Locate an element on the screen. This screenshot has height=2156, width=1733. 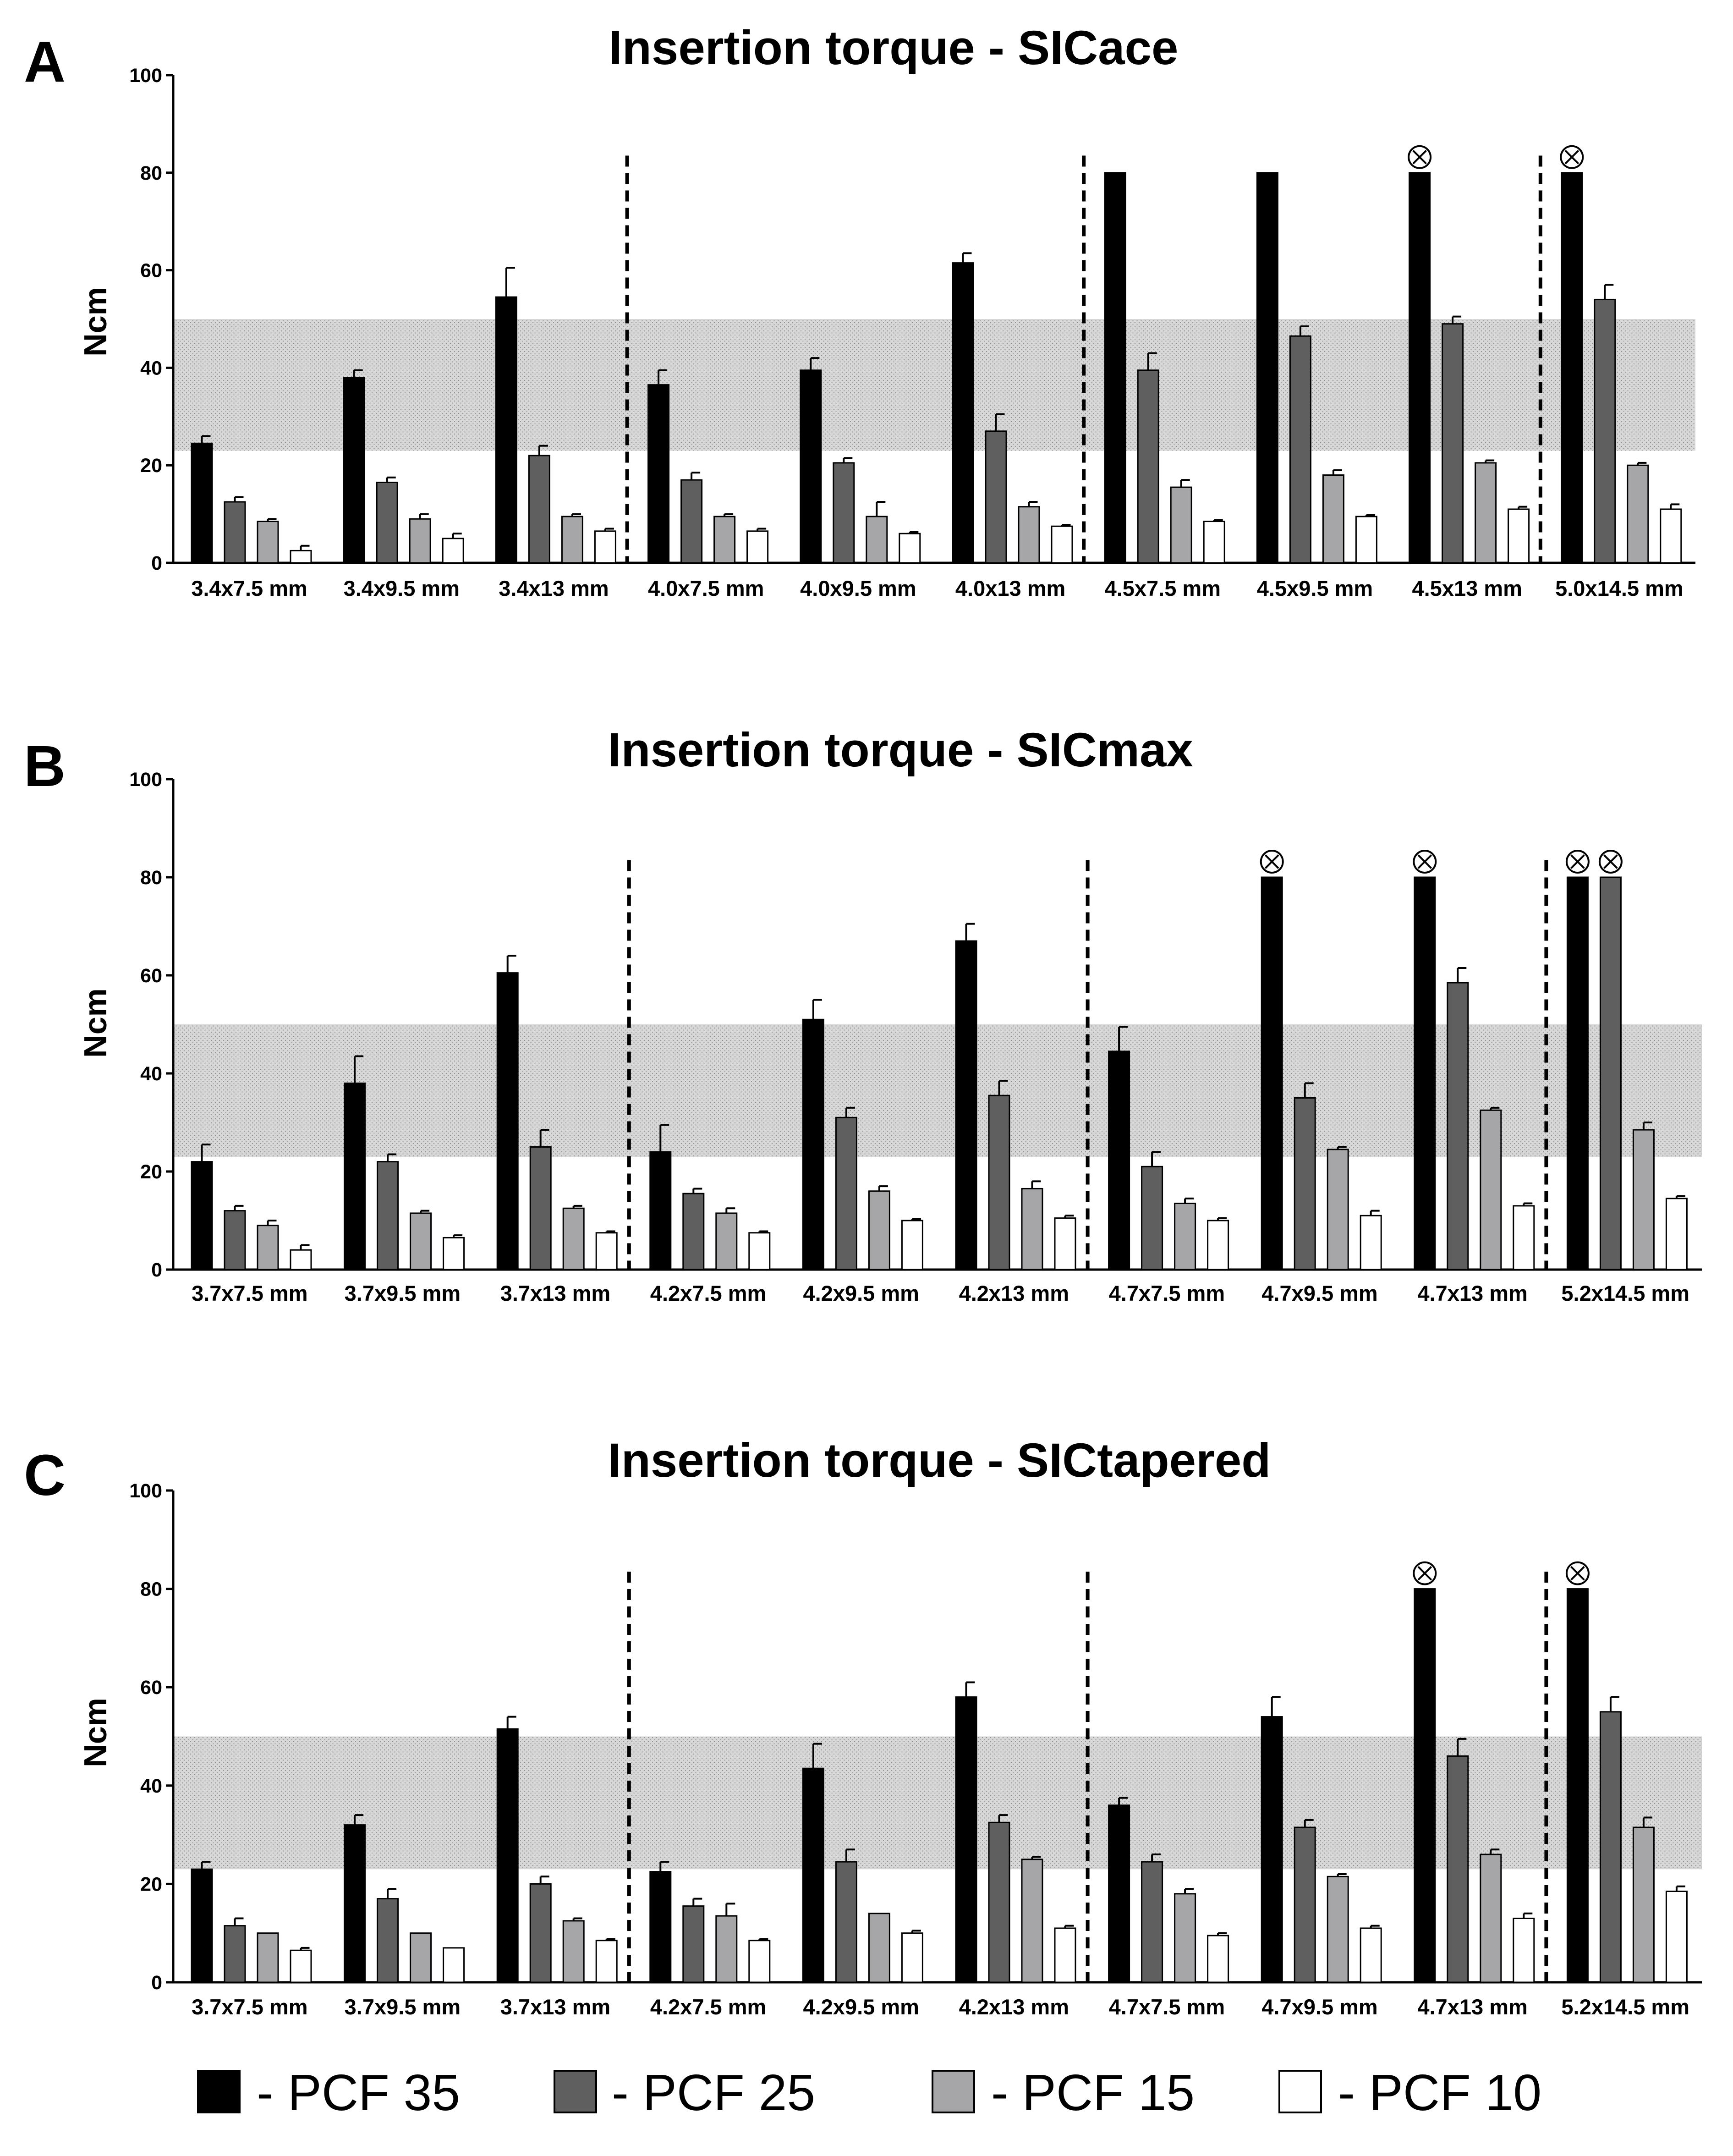
legend-label: - PCF 15 is located at coordinates (1093, 2092).